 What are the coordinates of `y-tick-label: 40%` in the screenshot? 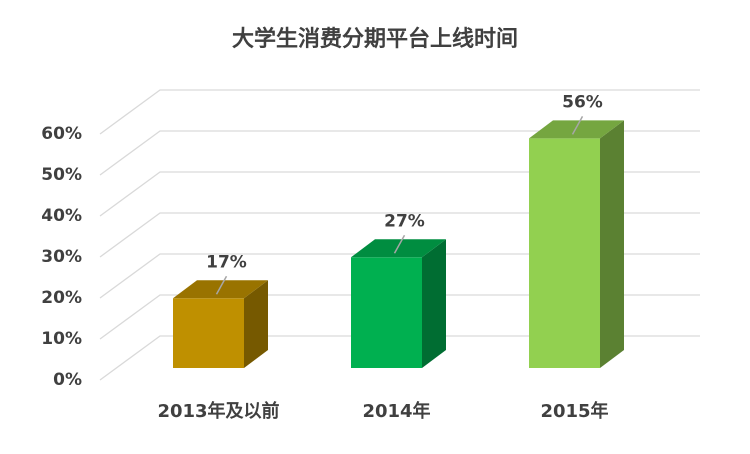 It's located at (61, 216).